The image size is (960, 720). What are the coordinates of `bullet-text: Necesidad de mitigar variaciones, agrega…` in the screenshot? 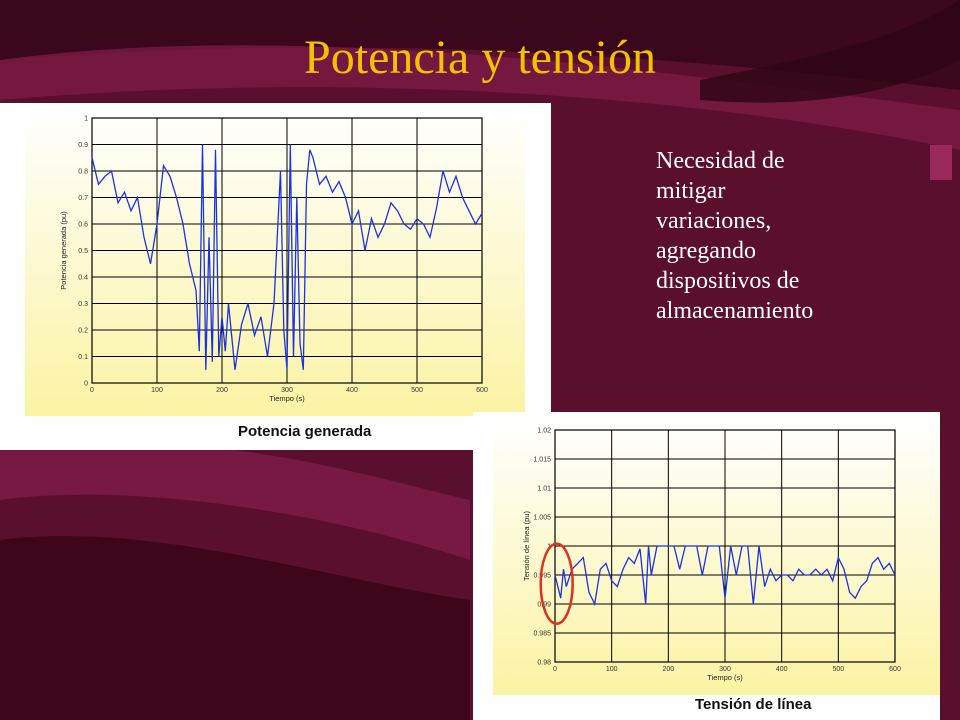 It's located at (801, 236).